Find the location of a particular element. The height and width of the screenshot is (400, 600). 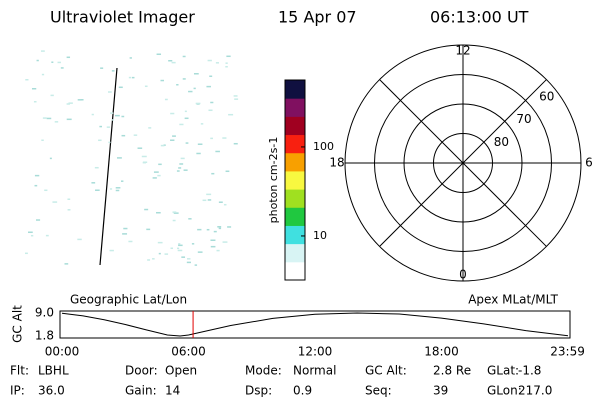

altitude-curve is located at coordinates (315, 324).